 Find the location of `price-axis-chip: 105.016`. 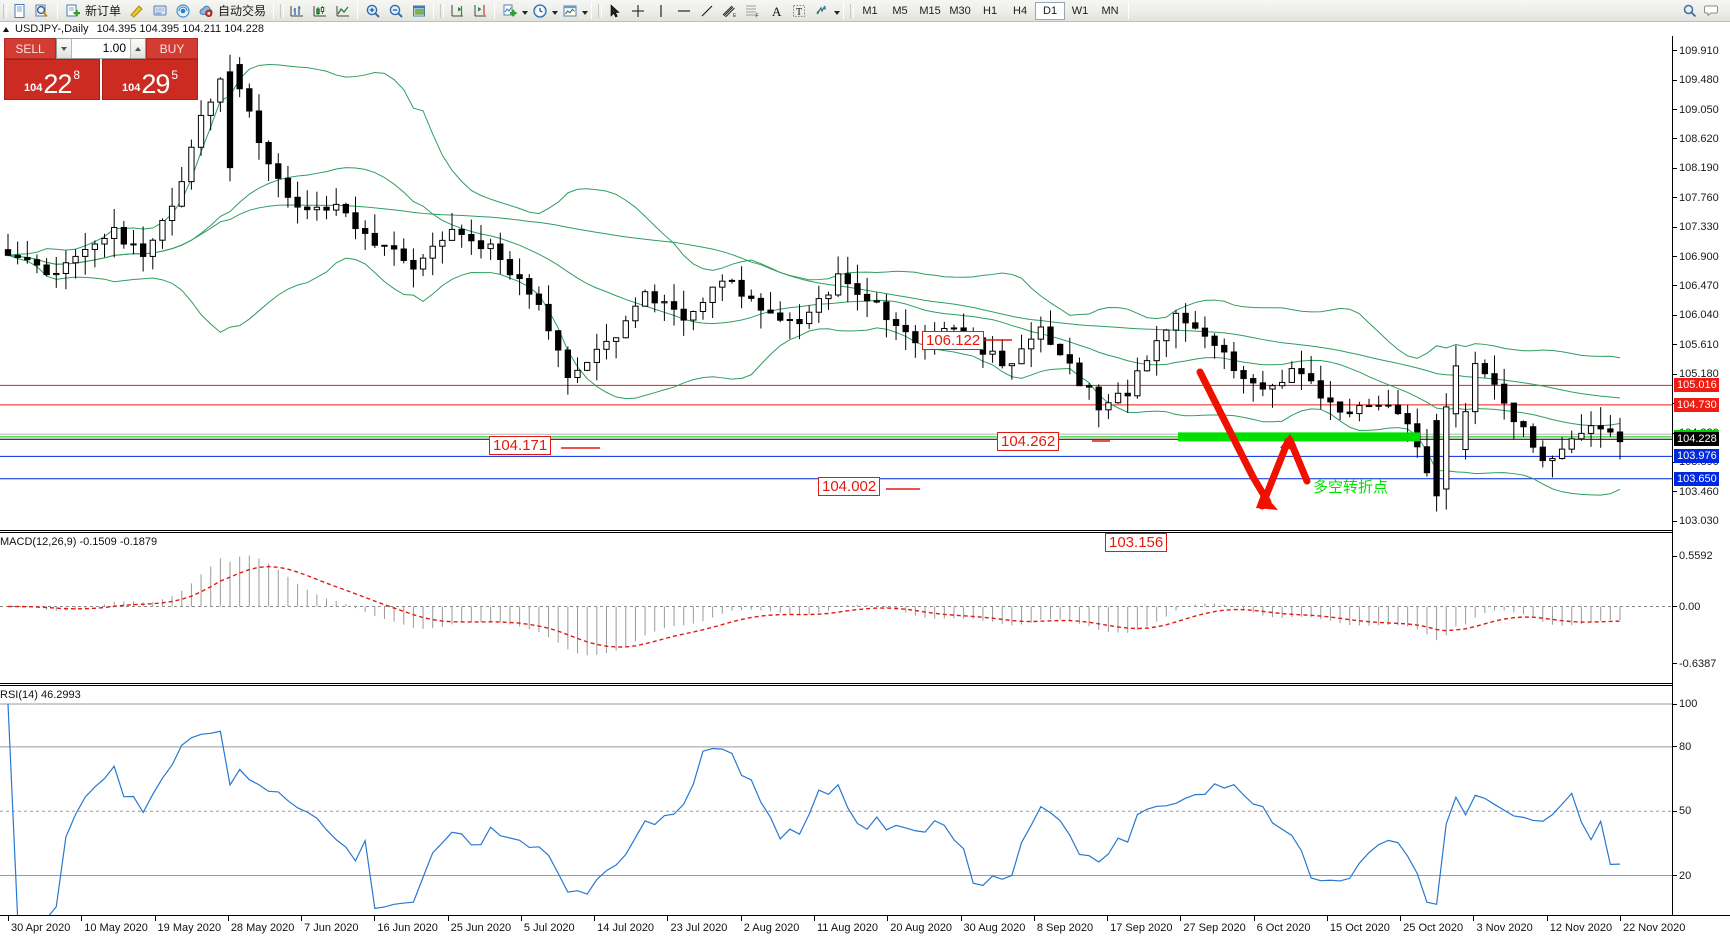

price-axis-chip: 105.016 is located at coordinates (1696, 385).